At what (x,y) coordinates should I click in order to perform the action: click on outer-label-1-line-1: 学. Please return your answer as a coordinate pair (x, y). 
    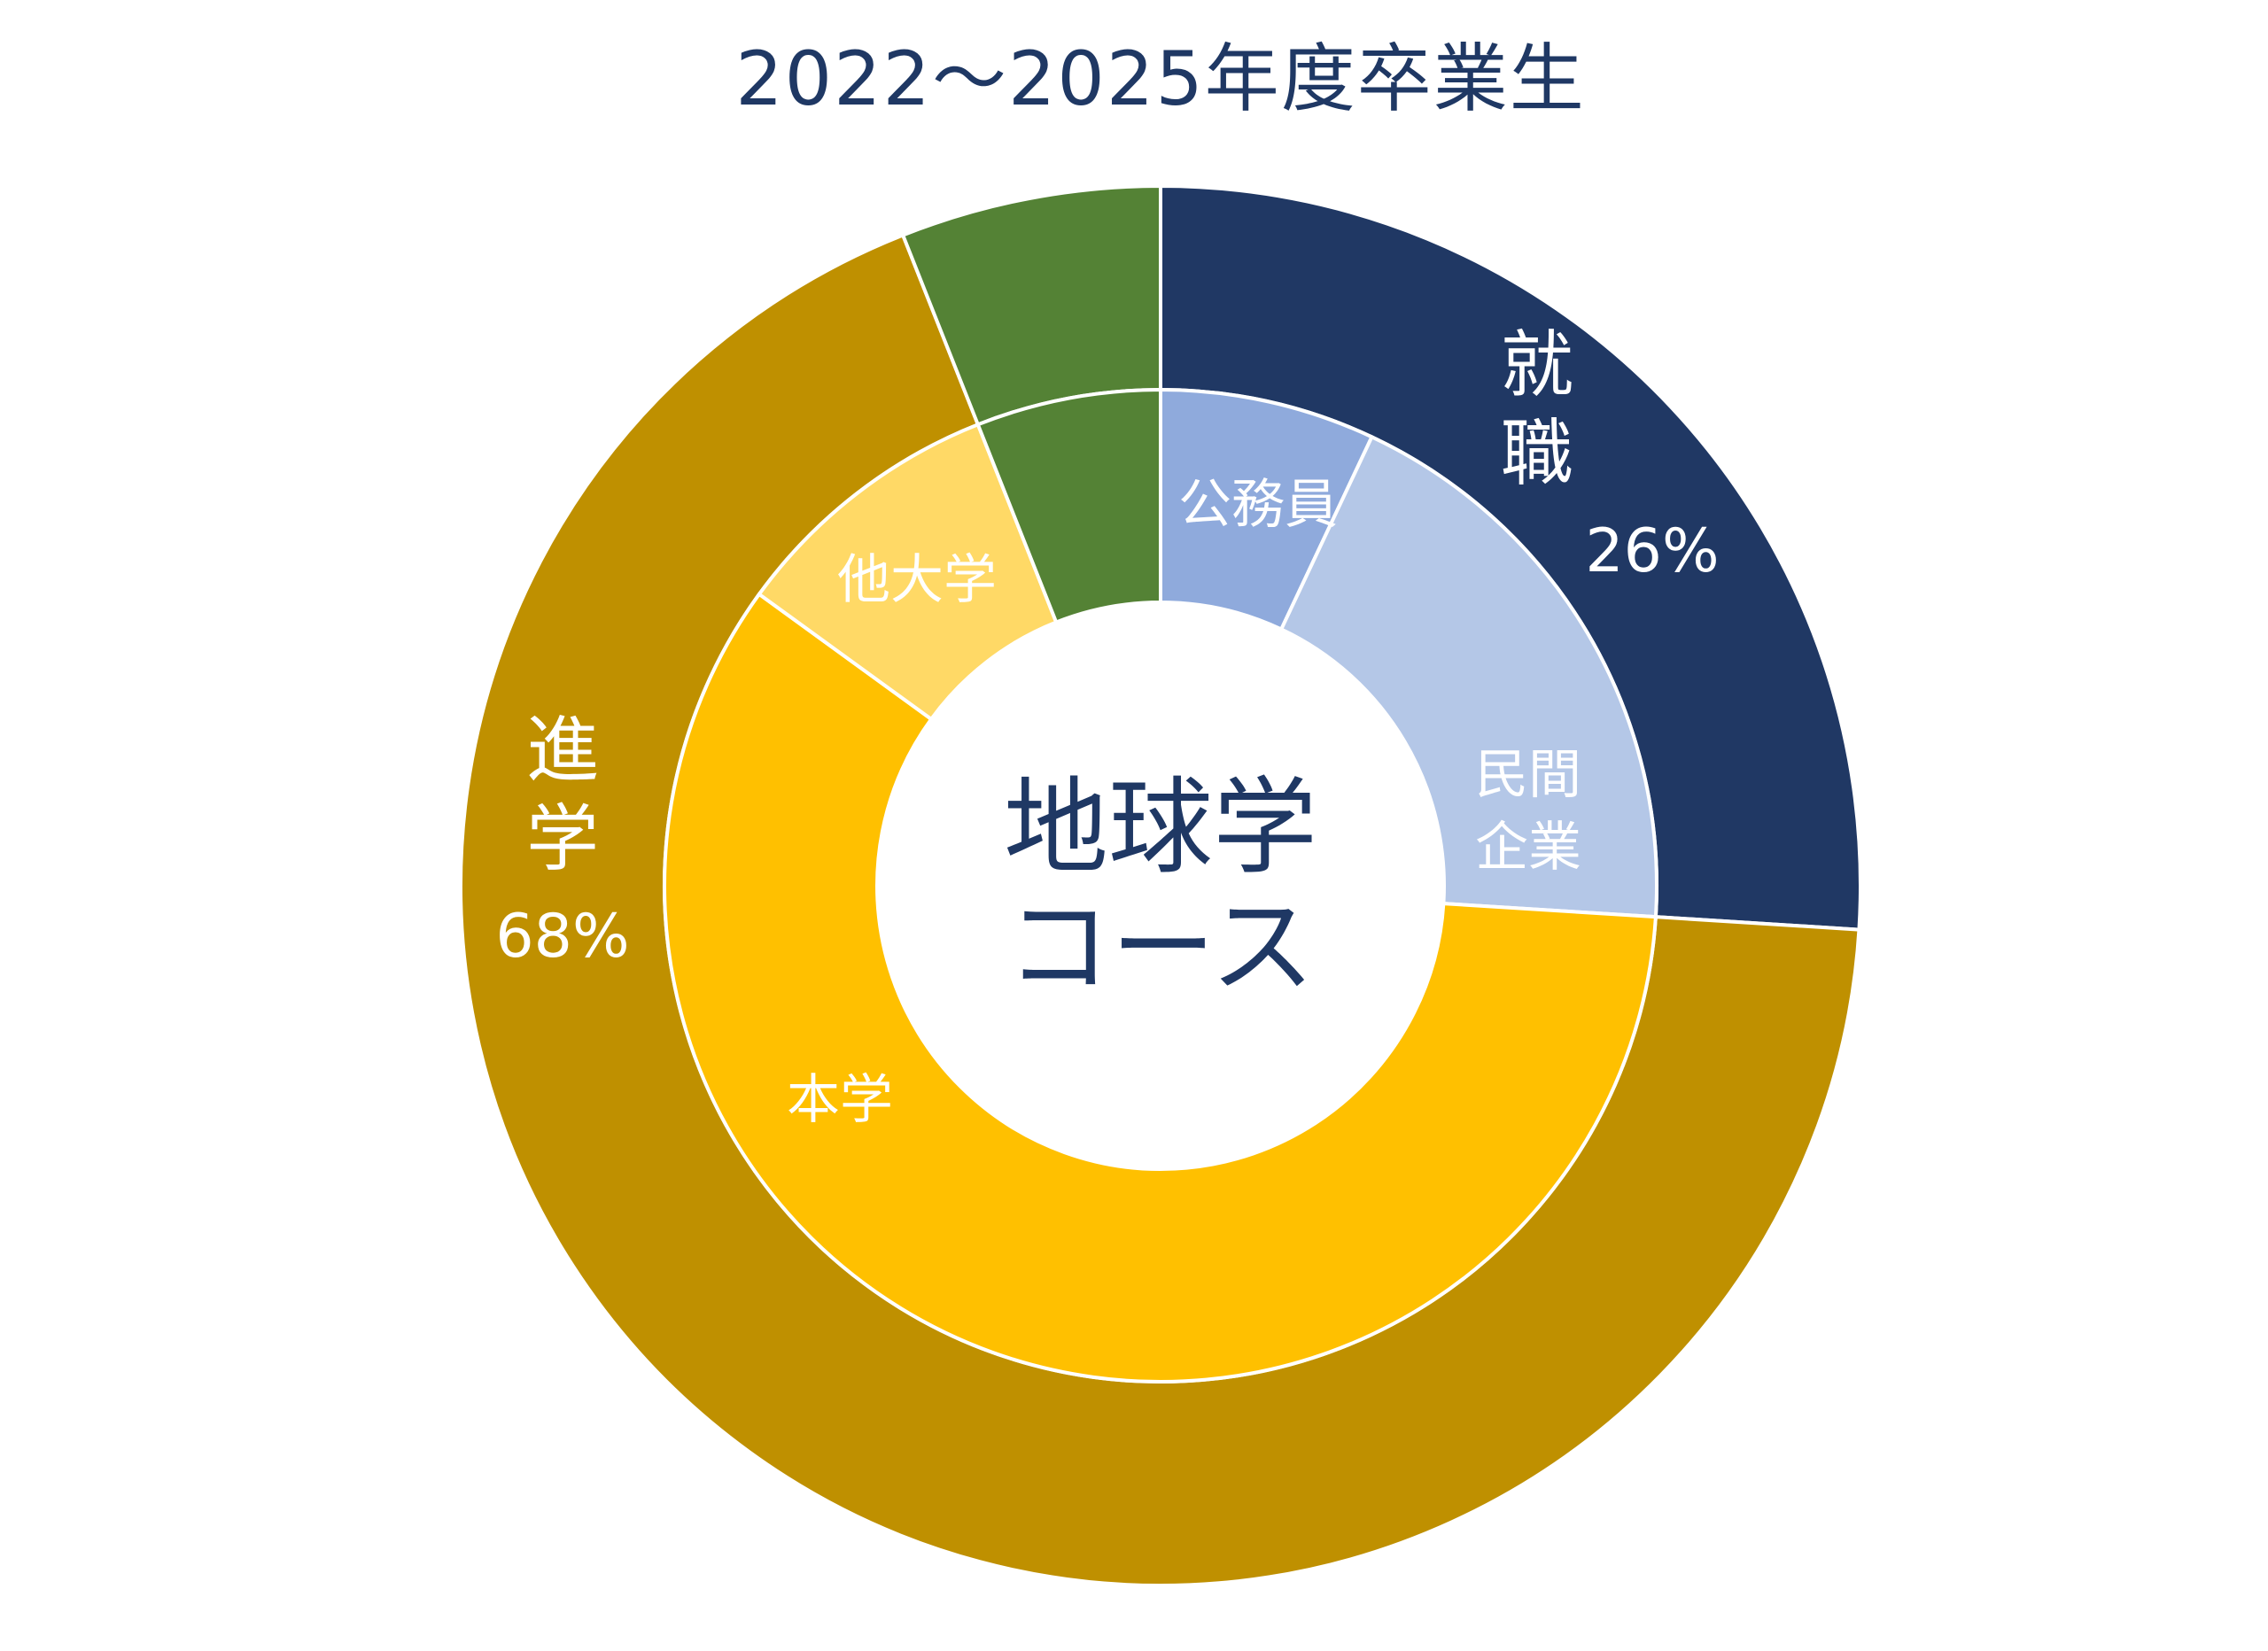
    Looking at the image, I should click on (562, 839).